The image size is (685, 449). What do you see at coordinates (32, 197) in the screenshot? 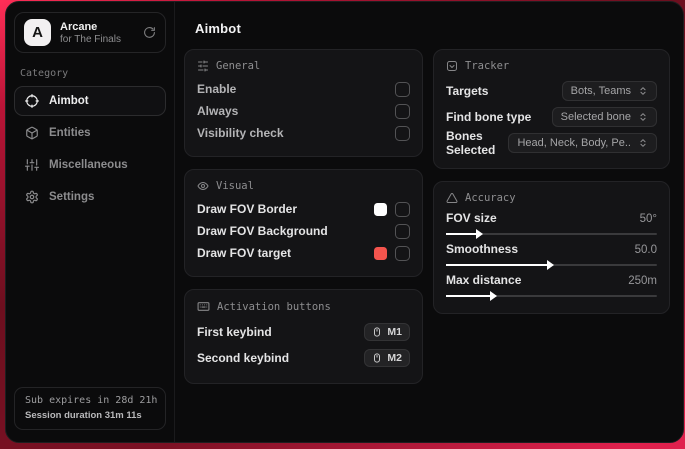
I see `gear-icon` at bounding box center [32, 197].